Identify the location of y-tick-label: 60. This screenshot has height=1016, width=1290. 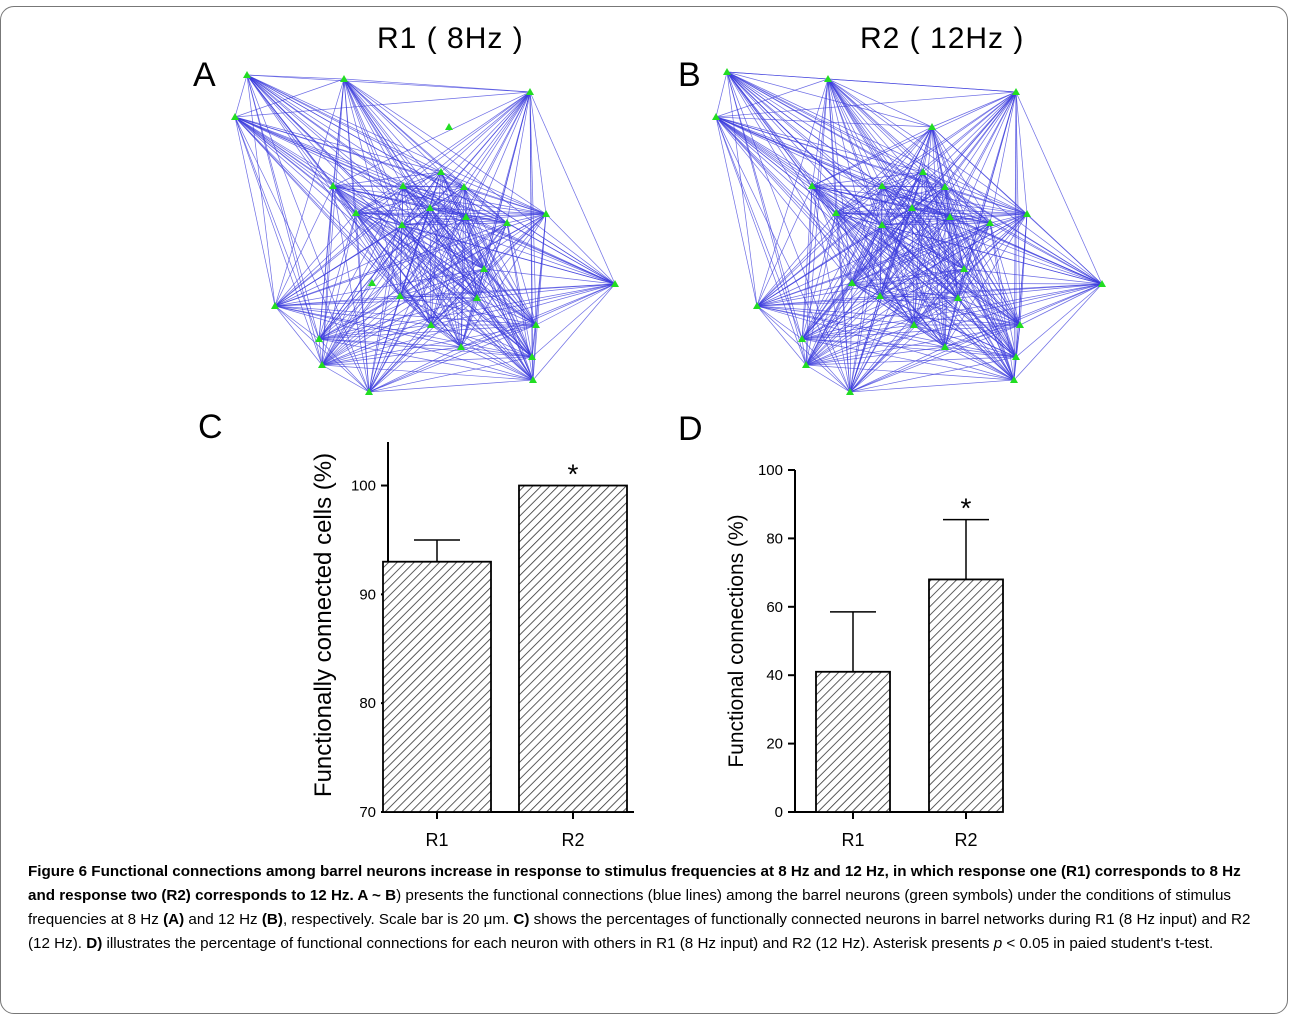
(774, 607).